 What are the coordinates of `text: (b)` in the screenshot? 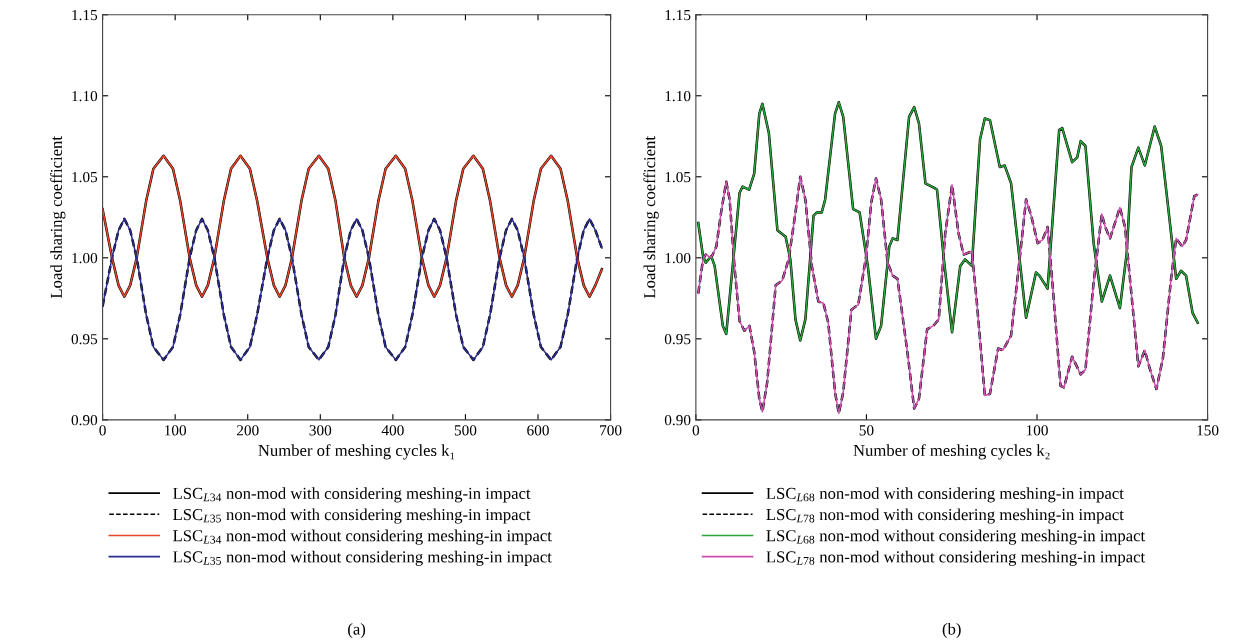 It's located at (951, 630).